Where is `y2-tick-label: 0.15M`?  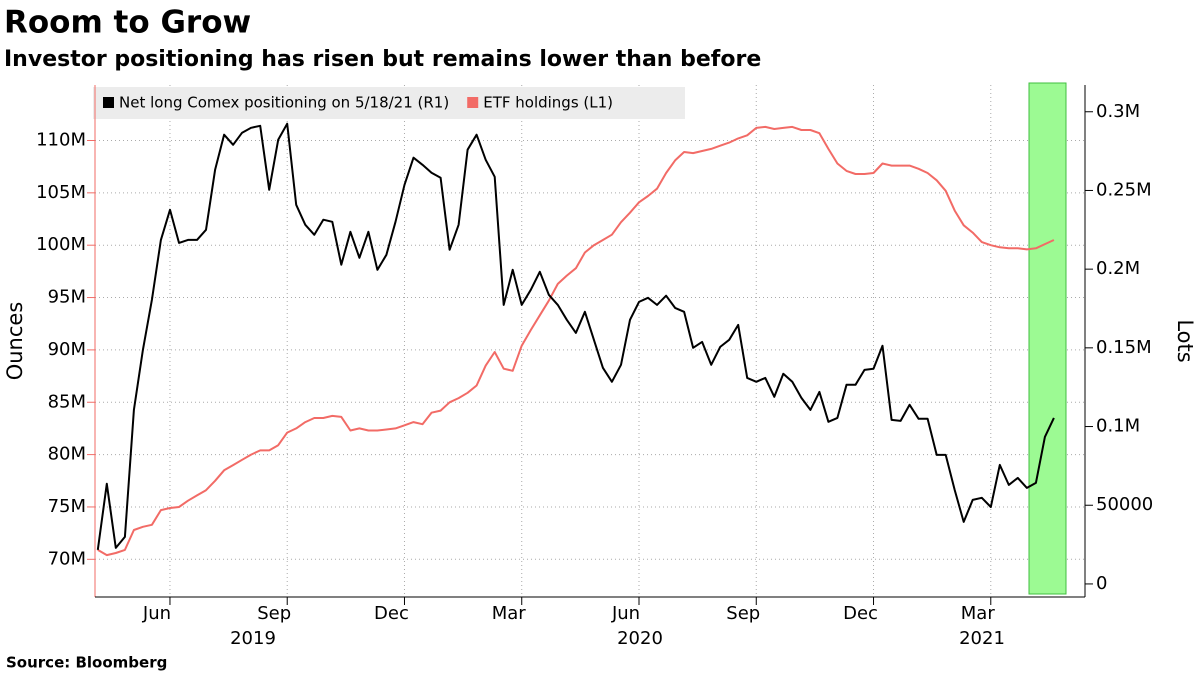
y2-tick-label: 0.15M is located at coordinates (1124, 347).